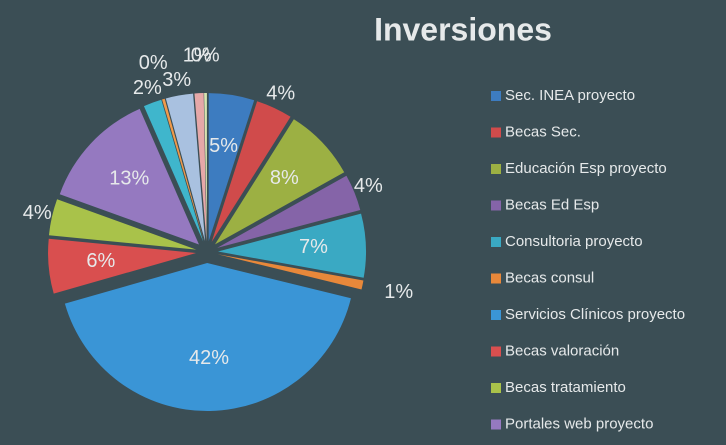 The width and height of the screenshot is (726, 445). I want to click on data-label: 3%, so click(176, 80).